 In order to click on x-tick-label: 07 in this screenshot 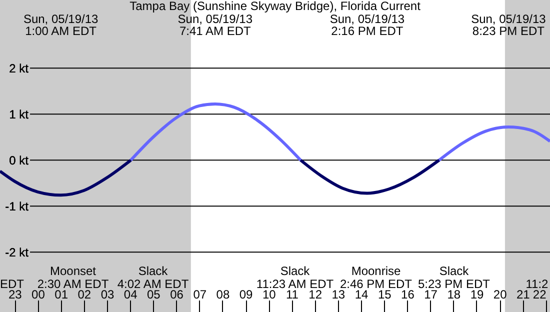, I will do `click(200, 295)`.